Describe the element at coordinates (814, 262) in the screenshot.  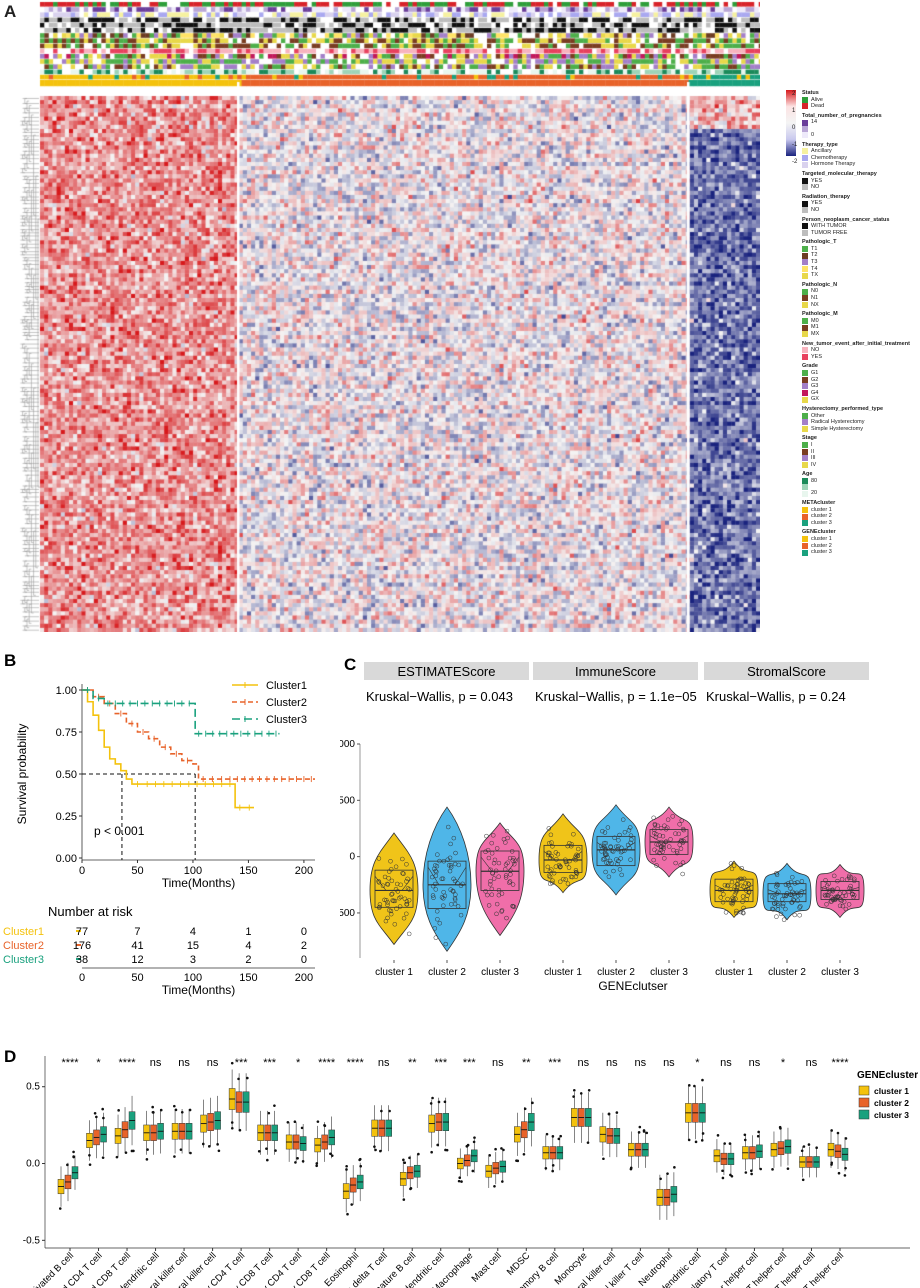
I see `legend-label: T3` at that location.